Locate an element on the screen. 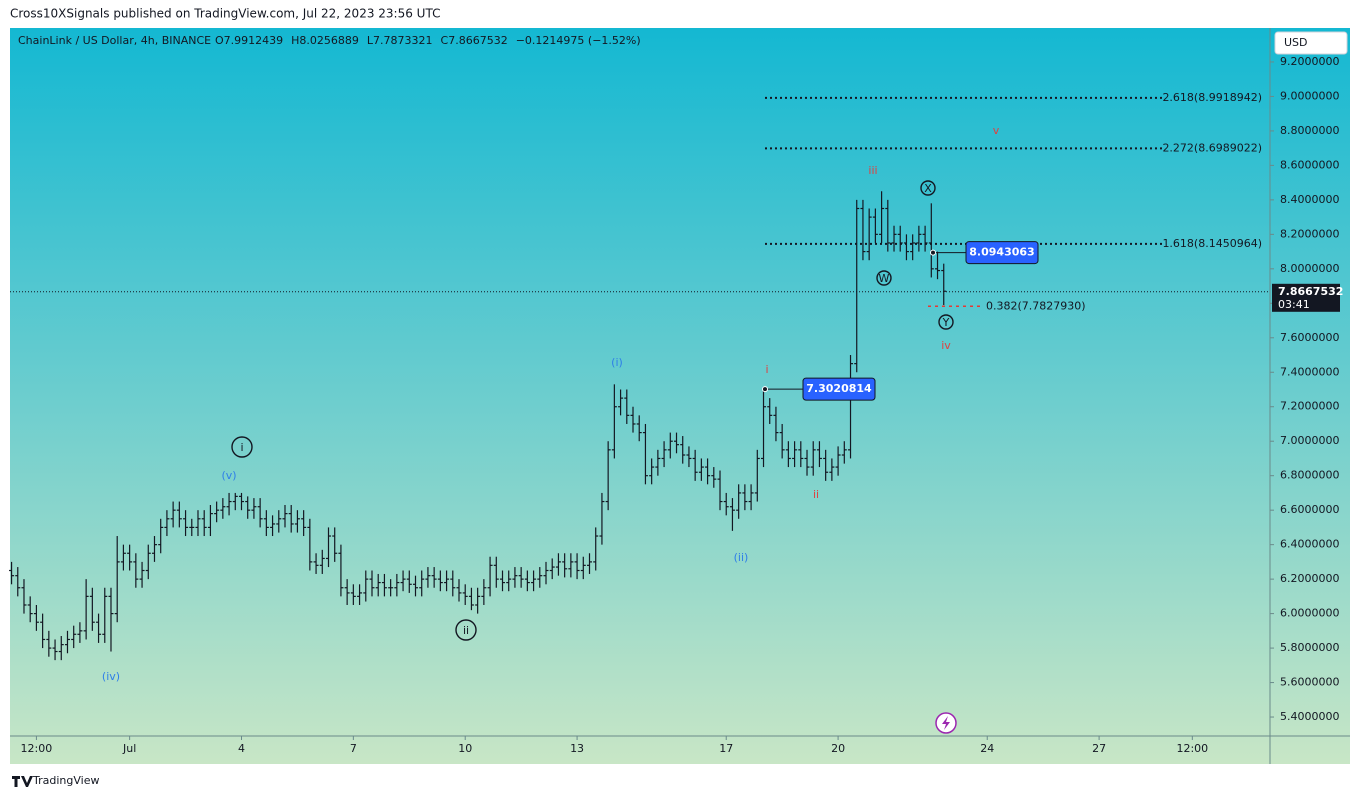 The height and width of the screenshot is (799, 1361). wave-label: v is located at coordinates (996, 130).